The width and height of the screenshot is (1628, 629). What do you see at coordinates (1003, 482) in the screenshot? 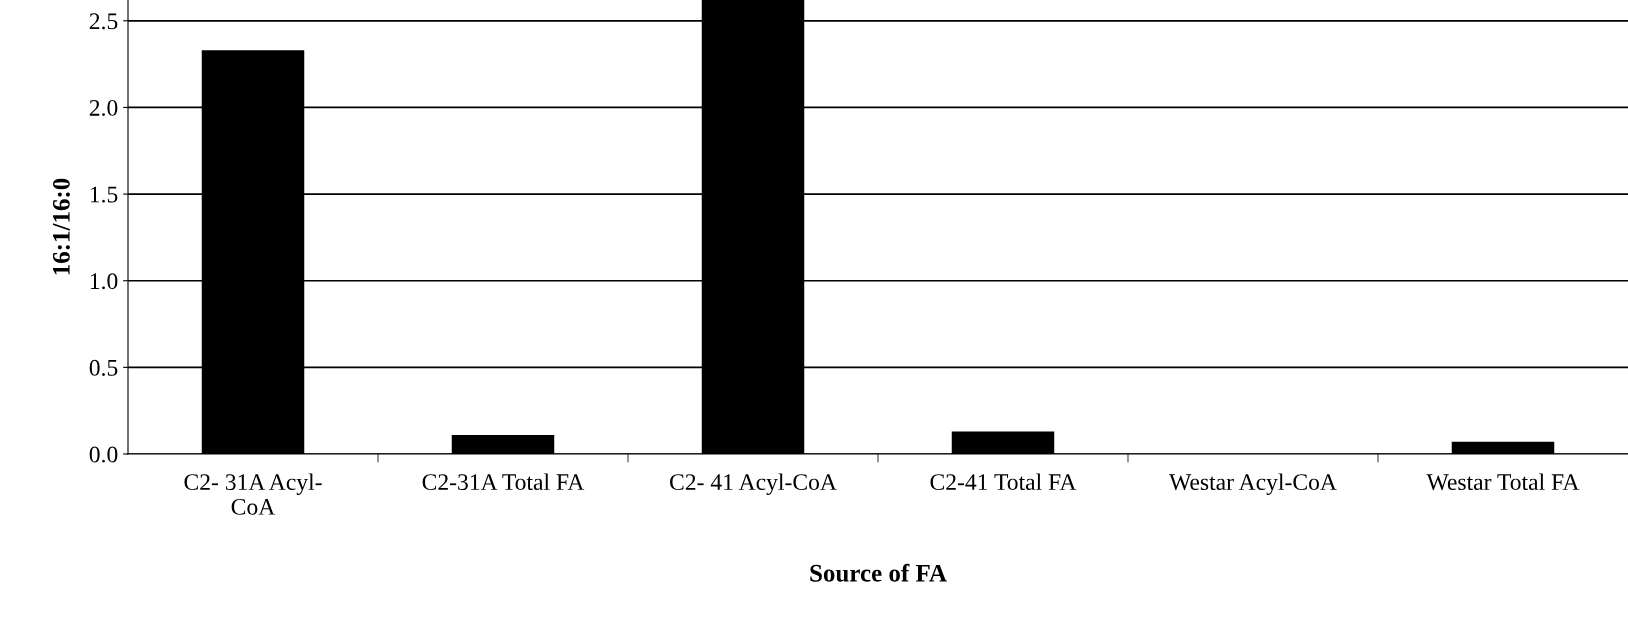
I see `x-tick-label: C2-41 Total FA` at bounding box center [1003, 482].